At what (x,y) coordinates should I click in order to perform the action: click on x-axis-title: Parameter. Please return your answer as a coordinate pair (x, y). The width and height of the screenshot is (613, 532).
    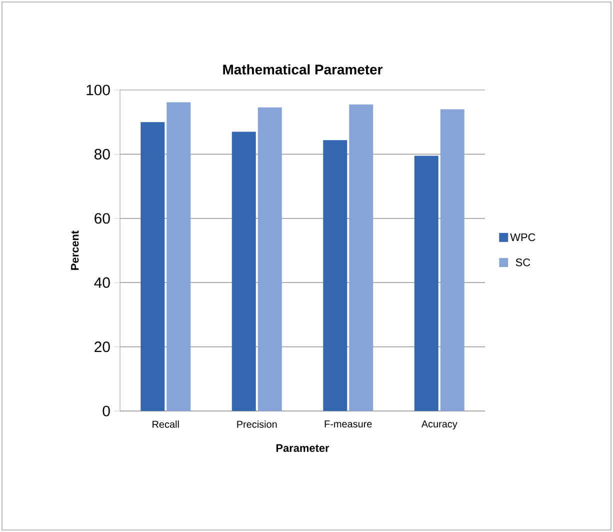
    Looking at the image, I should click on (303, 448).